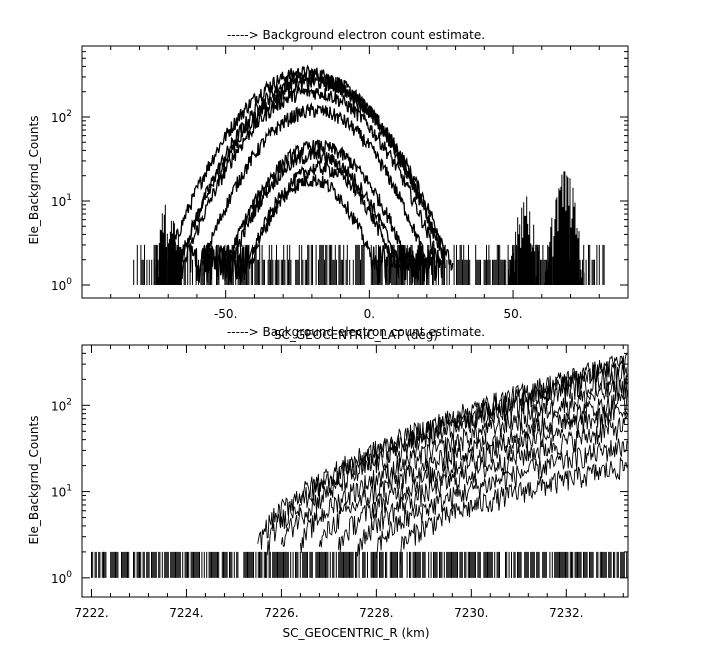 The image size is (724, 656). I want to click on noise-floor, so click(359, 564).